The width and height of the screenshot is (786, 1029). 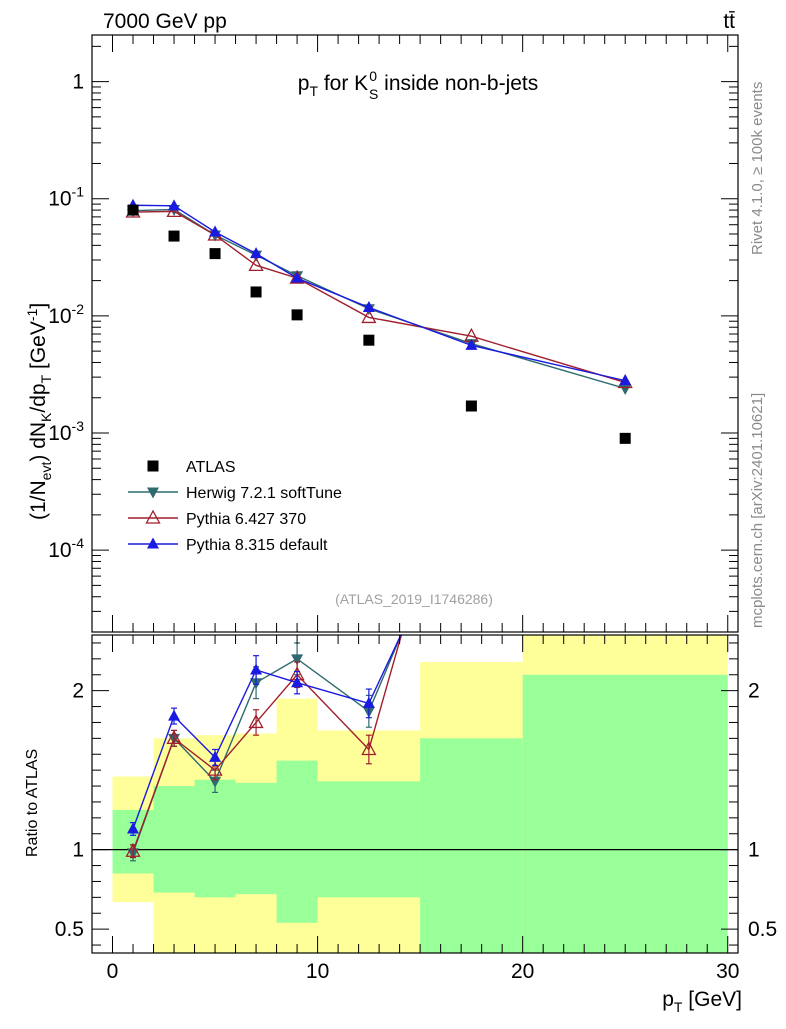 I want to click on rivet-label: Rivet 4.1.0, ≥ 100k events, so click(x=757, y=168).